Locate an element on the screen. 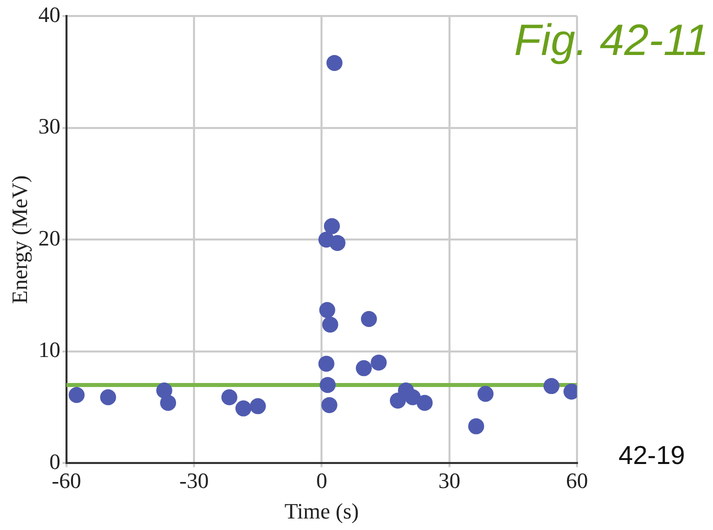 Image resolution: width=713 pixels, height=530 pixels. y-tick-label: 40 is located at coordinates (49, 14).